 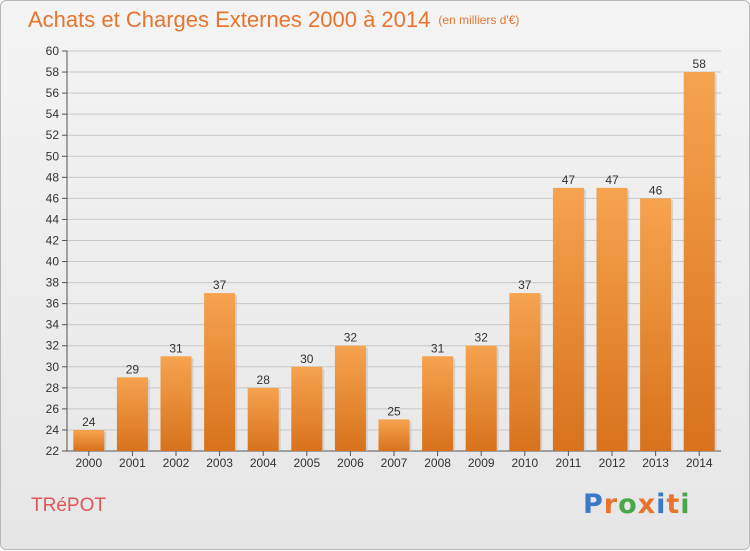 I want to click on bar-value-label: 25, so click(x=394, y=411).